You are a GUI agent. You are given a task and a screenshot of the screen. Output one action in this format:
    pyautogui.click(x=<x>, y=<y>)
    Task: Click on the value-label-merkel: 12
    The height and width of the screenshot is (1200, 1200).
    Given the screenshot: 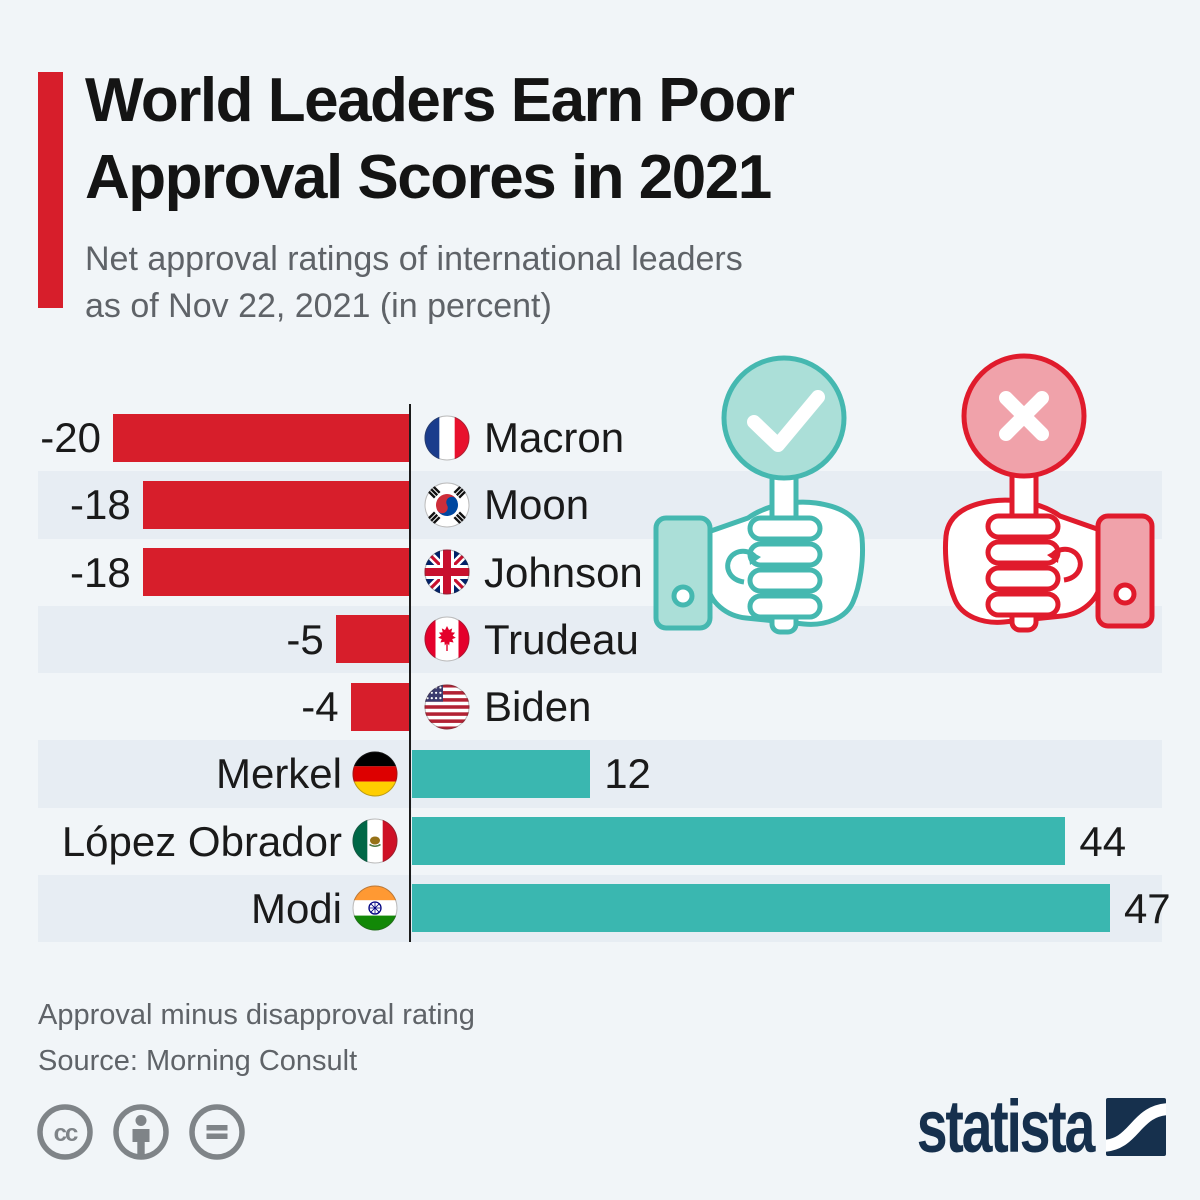 What is the action you would take?
    pyautogui.click(x=627, y=774)
    